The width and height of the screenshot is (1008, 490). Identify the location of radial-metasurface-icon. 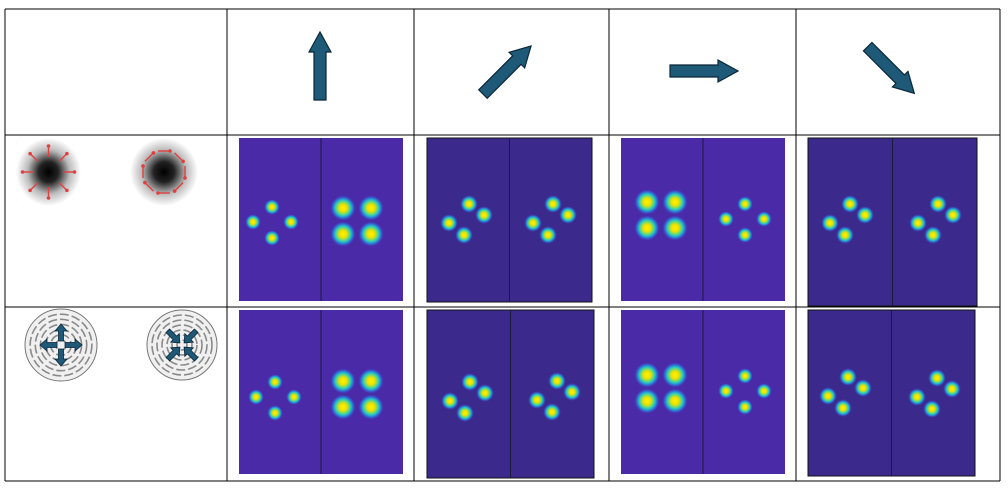
(61, 345).